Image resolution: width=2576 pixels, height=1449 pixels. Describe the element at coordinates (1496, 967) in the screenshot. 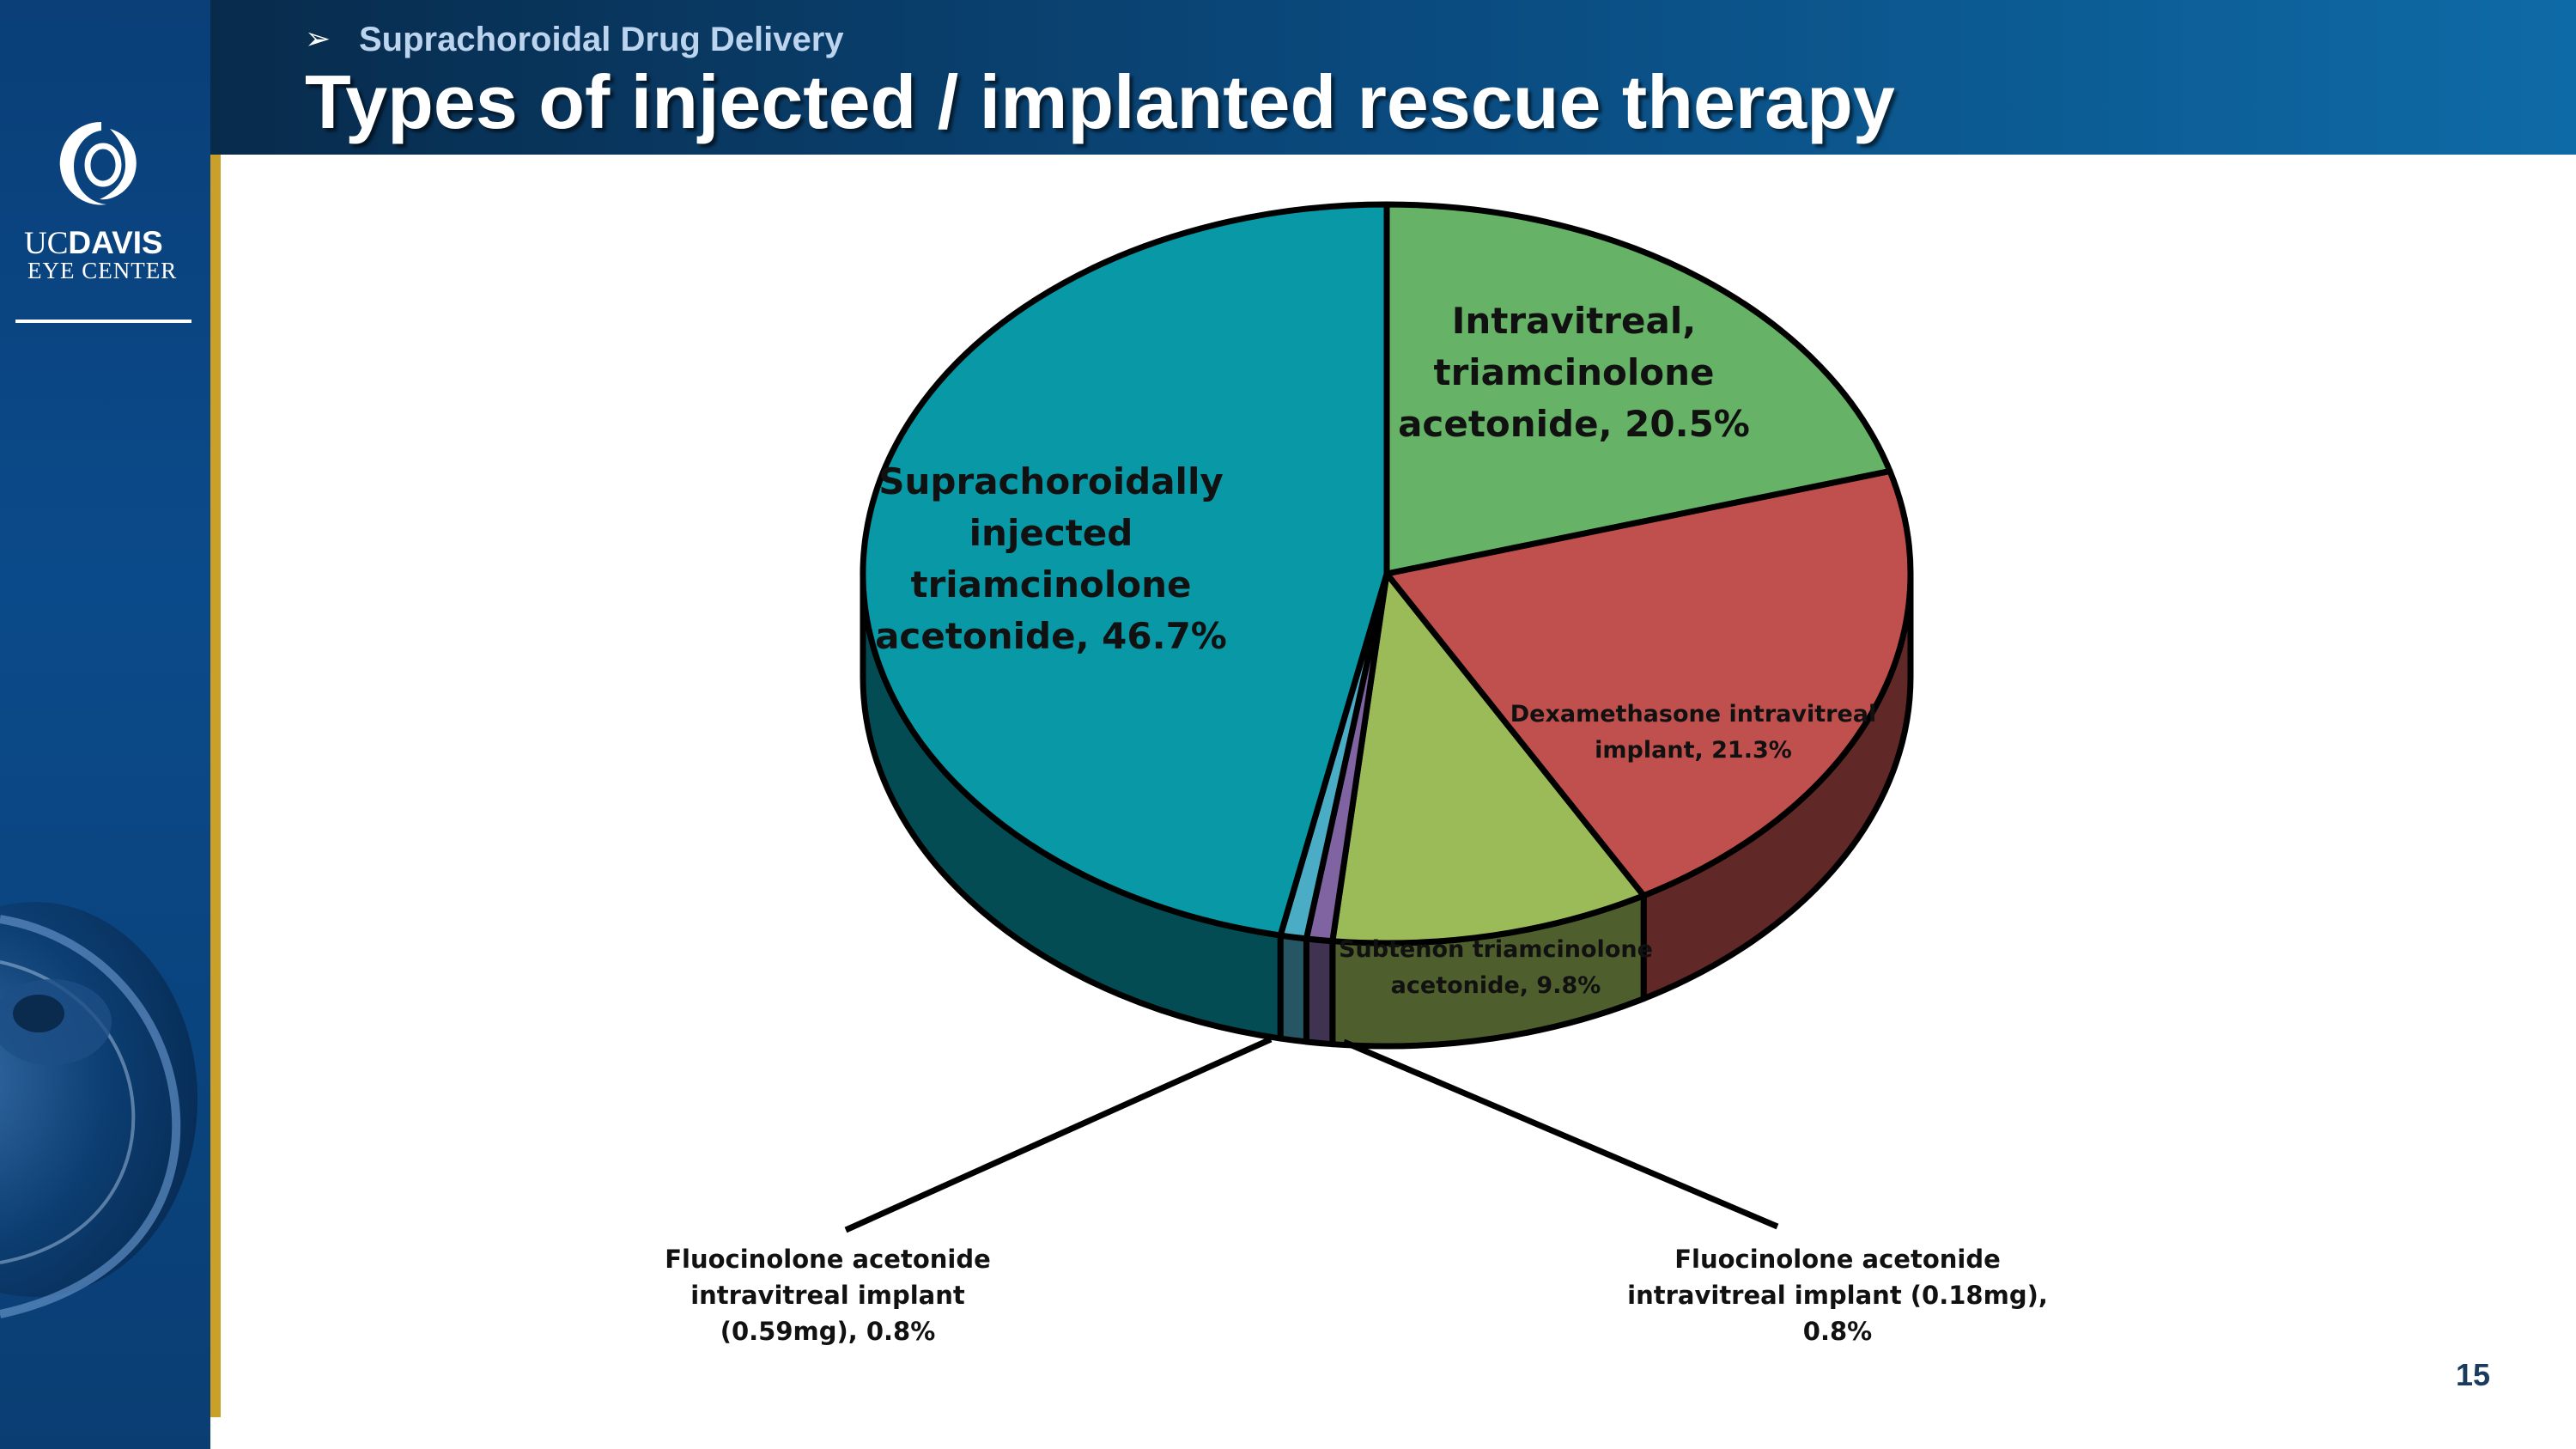

I see `label-subtenon-triamcinolone-acetonide: Subtenon triamcinolone acetonide, 9.8%` at that location.